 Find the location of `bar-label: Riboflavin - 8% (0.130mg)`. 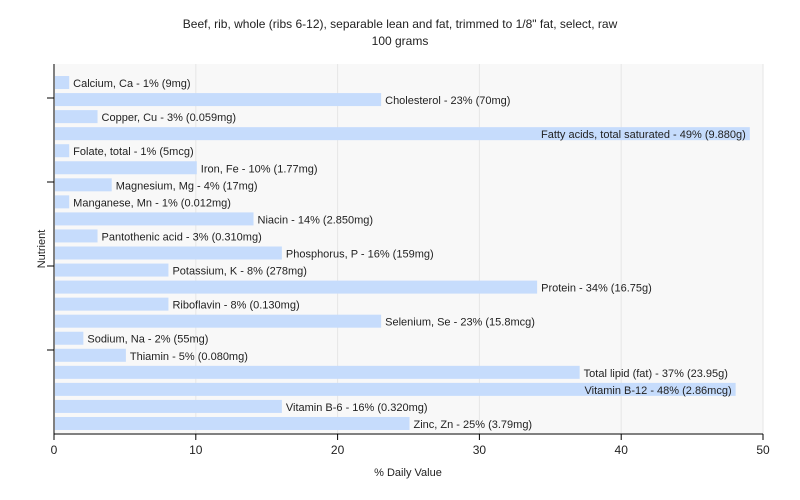

bar-label: Riboflavin - 8% (0.130mg) is located at coordinates (235, 306).